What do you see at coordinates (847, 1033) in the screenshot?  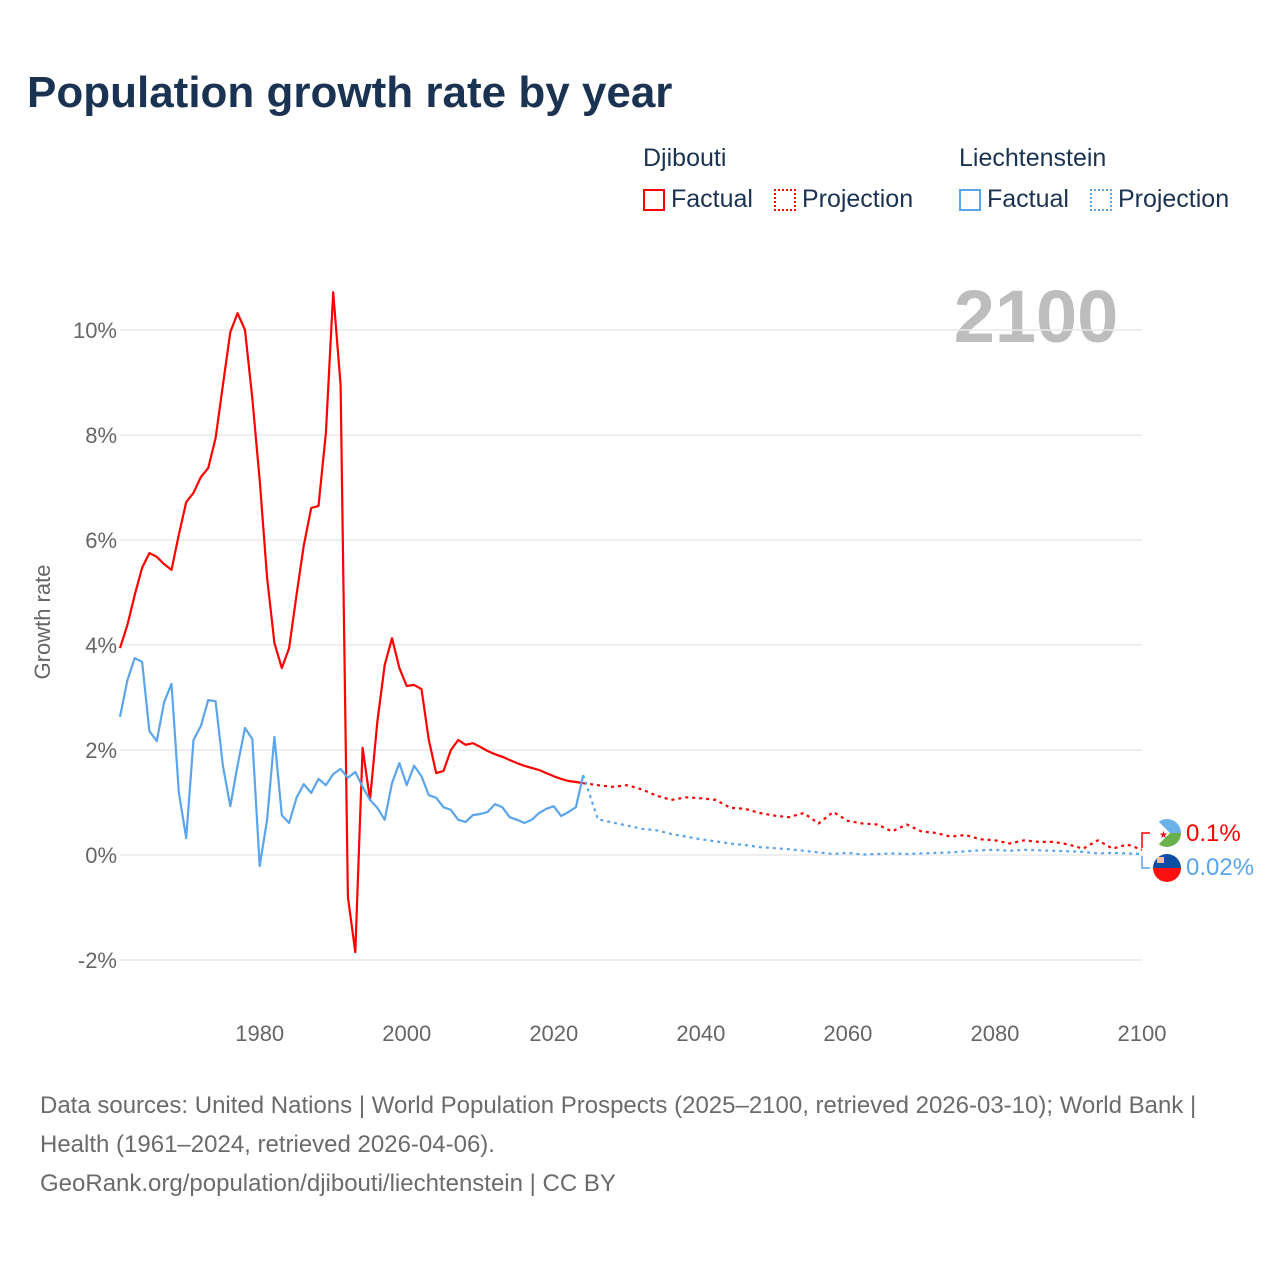 I see `x-tick-label: 2060` at bounding box center [847, 1033].